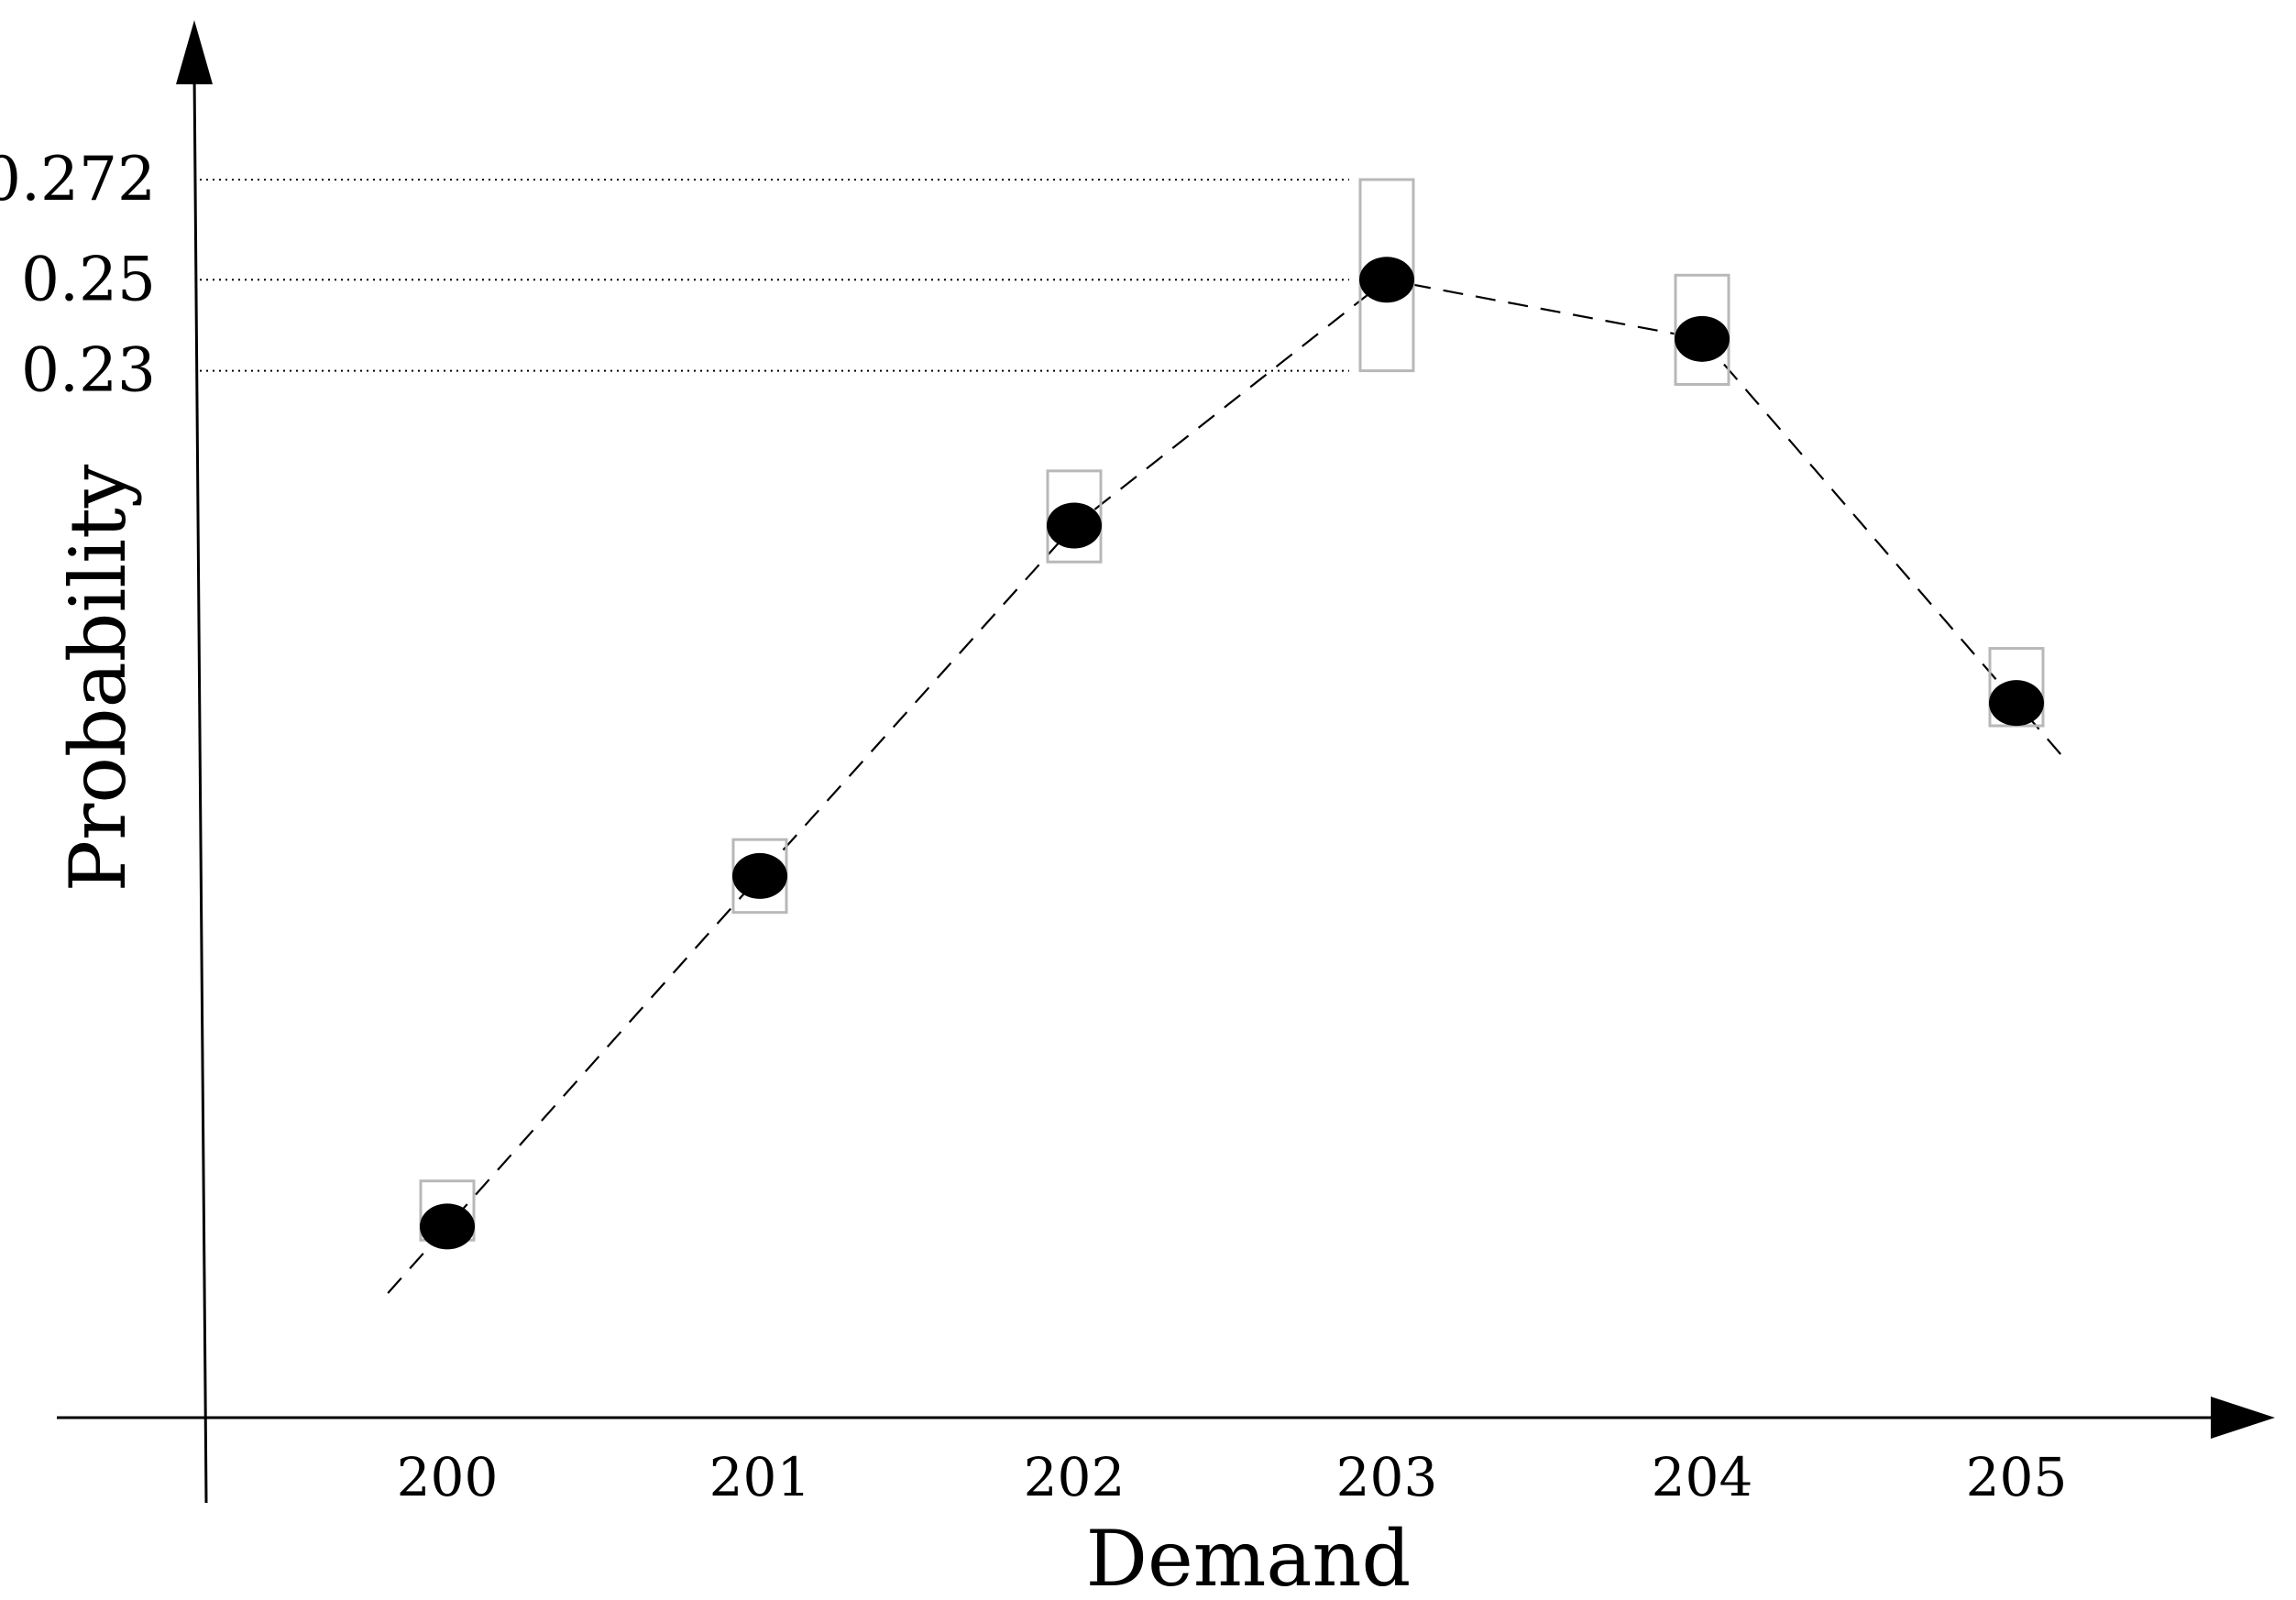 This screenshot has width=2296, height=1600. What do you see at coordinates (760, 1477) in the screenshot?
I see `x-tick-label: 201` at bounding box center [760, 1477].